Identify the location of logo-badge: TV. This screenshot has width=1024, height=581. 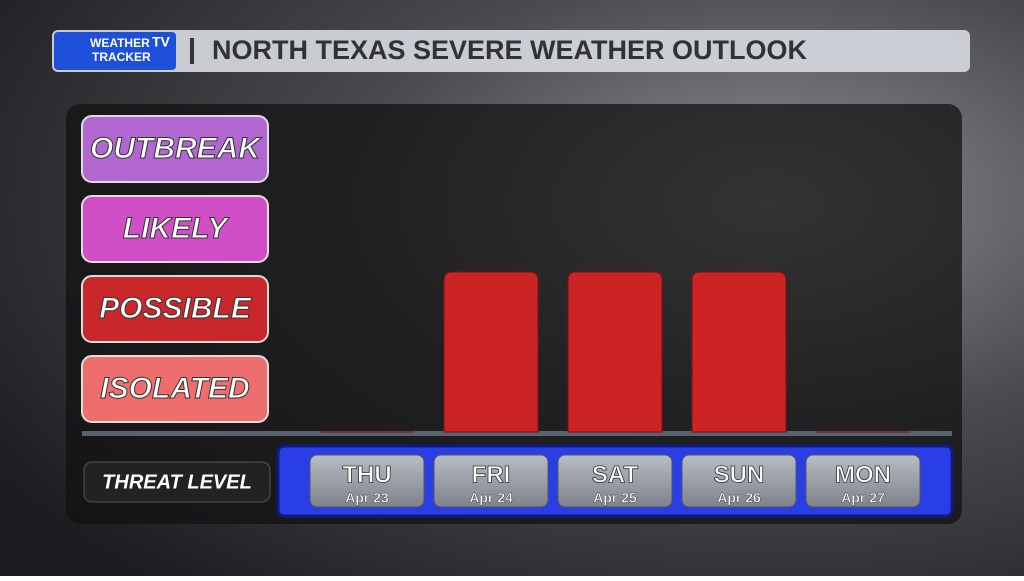
(161, 42).